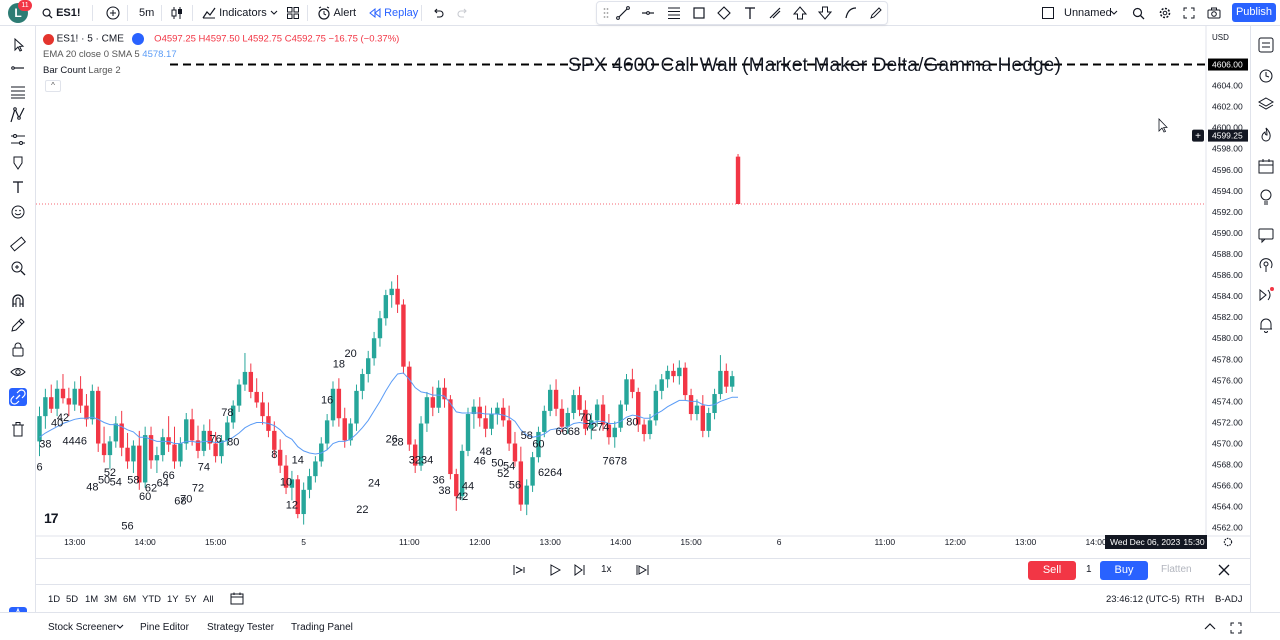 This screenshot has height=640, width=1280. I want to click on tab-stock-screener: Stock Screener, so click(82, 627).